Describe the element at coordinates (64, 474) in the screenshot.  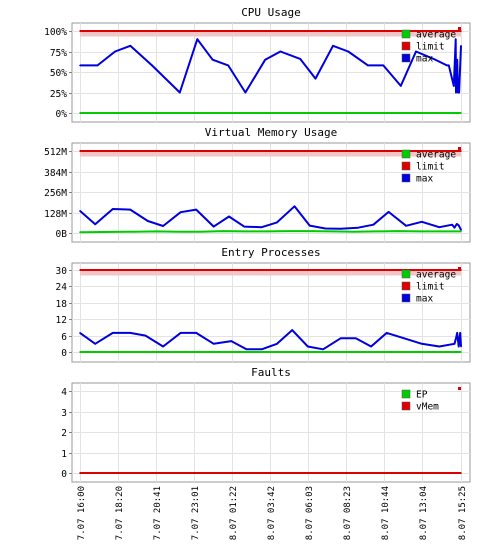
I see `y-tick-label: 0` at that location.